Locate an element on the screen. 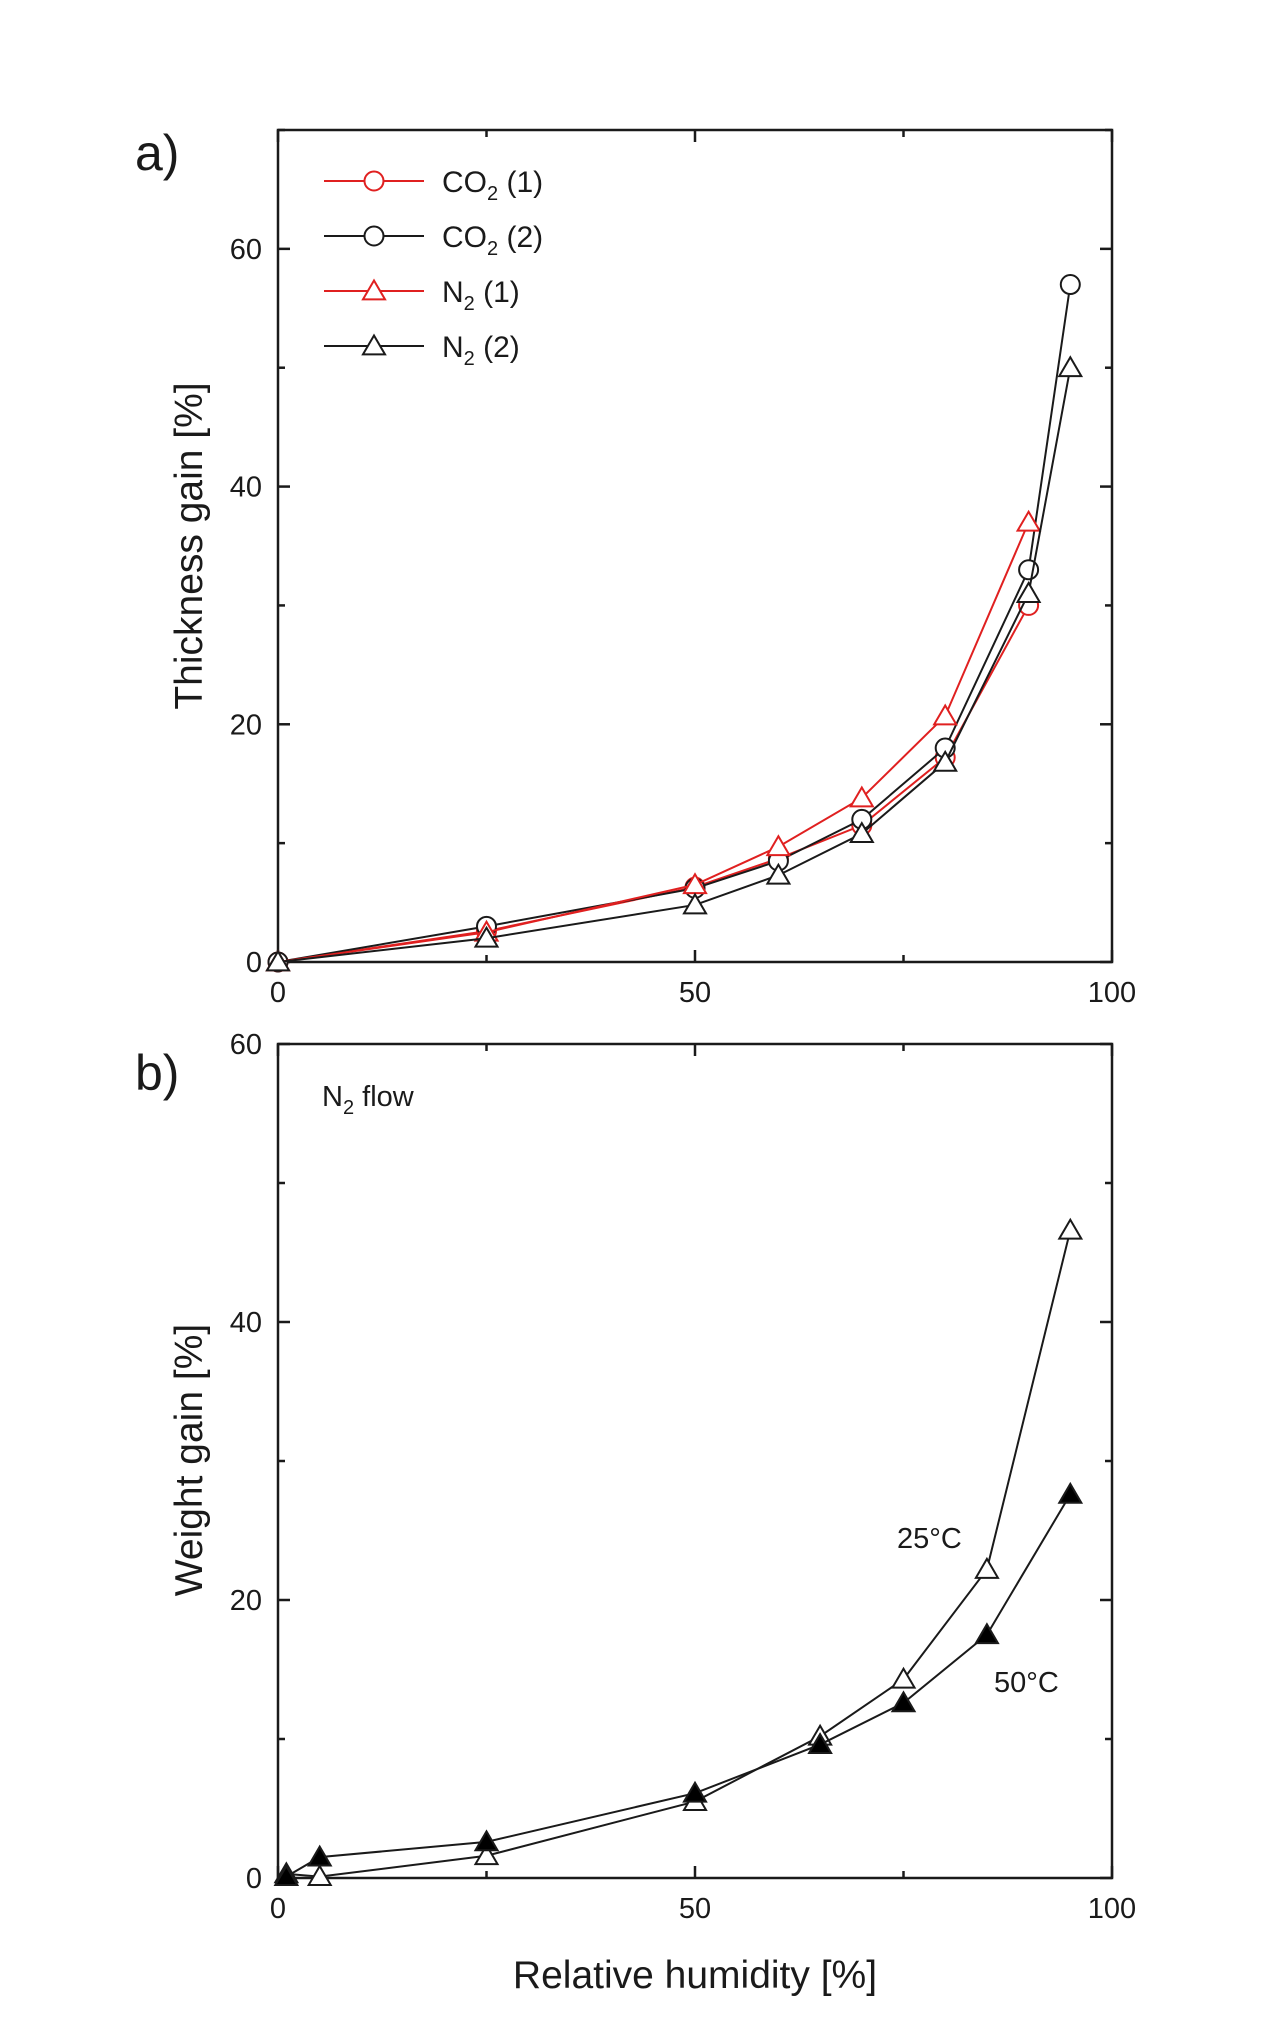  panel-a-legend: CO2 (1)CO2 (2)N2 (1)N2 (2) is located at coordinates (433, 268).